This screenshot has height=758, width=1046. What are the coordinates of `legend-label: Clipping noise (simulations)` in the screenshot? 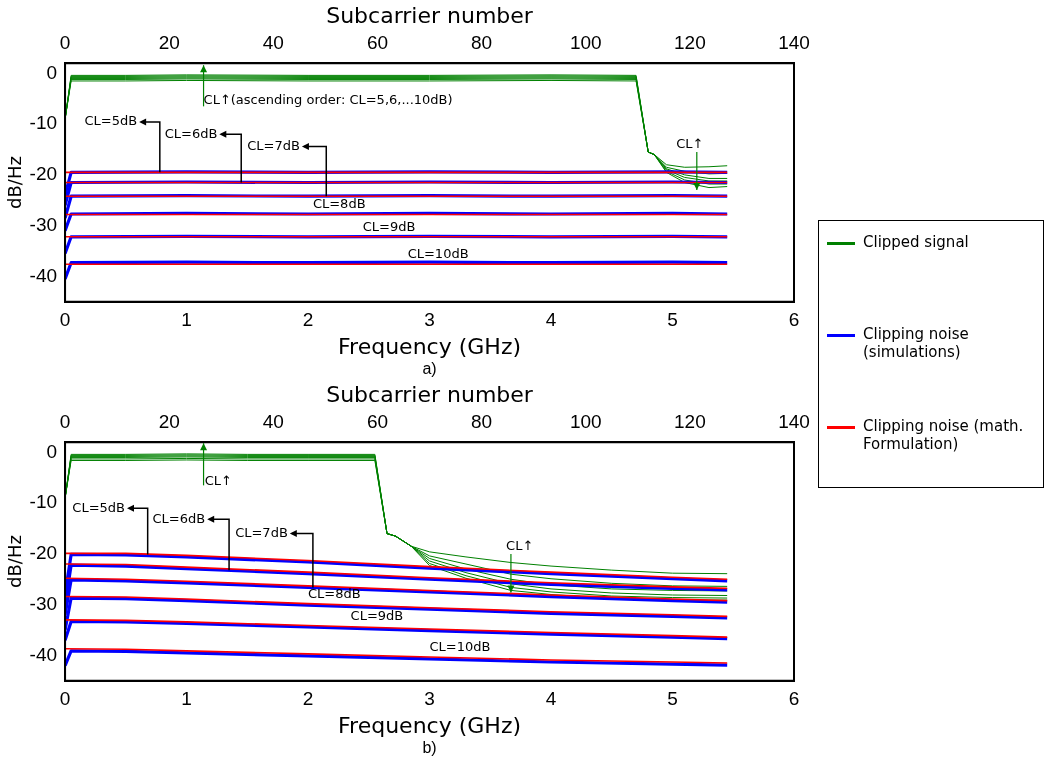 It's located at (916, 343).